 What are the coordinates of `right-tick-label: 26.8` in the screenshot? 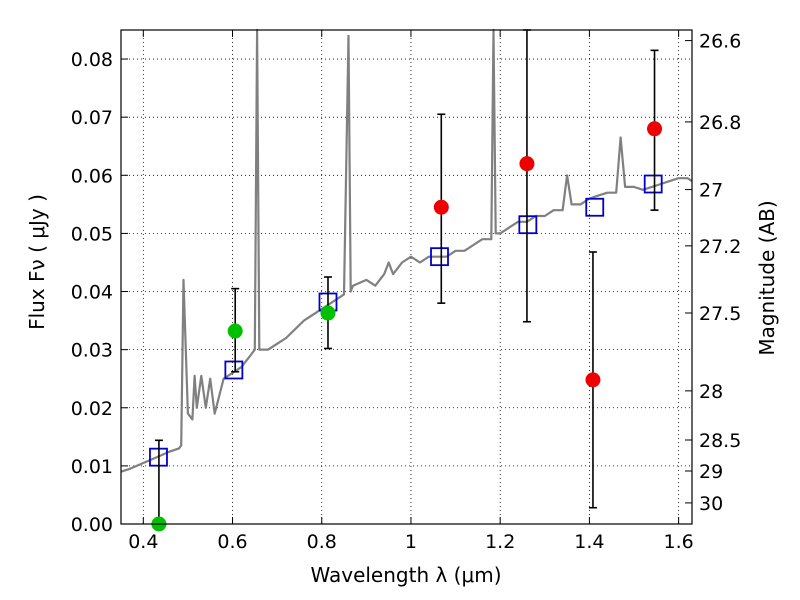 It's located at (720, 123).